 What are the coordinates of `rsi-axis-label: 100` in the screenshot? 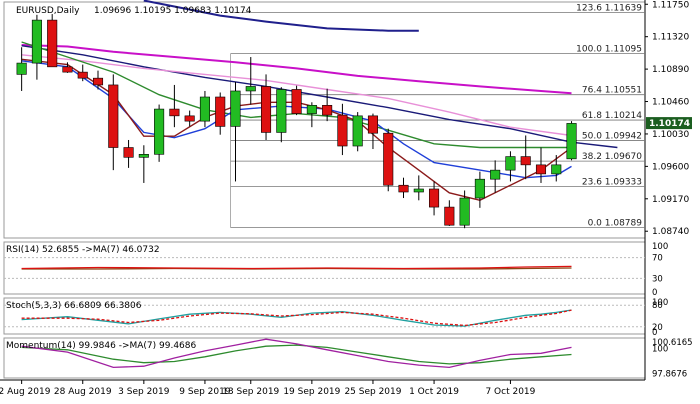 It's located at (660, 247).